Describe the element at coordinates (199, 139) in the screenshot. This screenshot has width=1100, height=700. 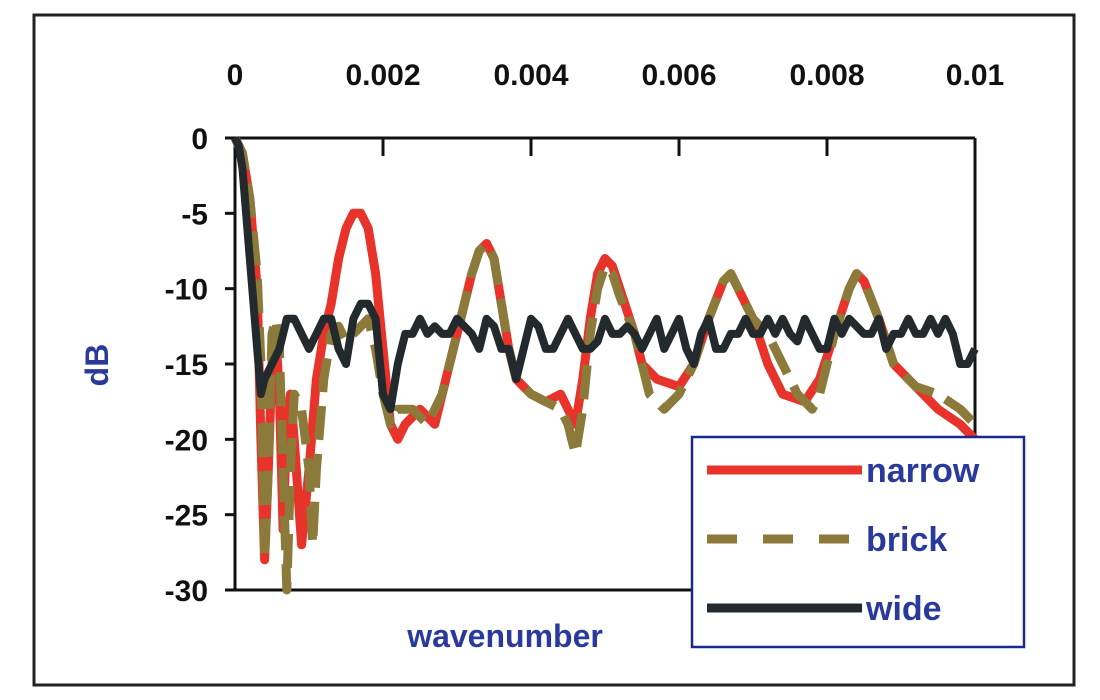
I see `y-tick-label: 0` at that location.